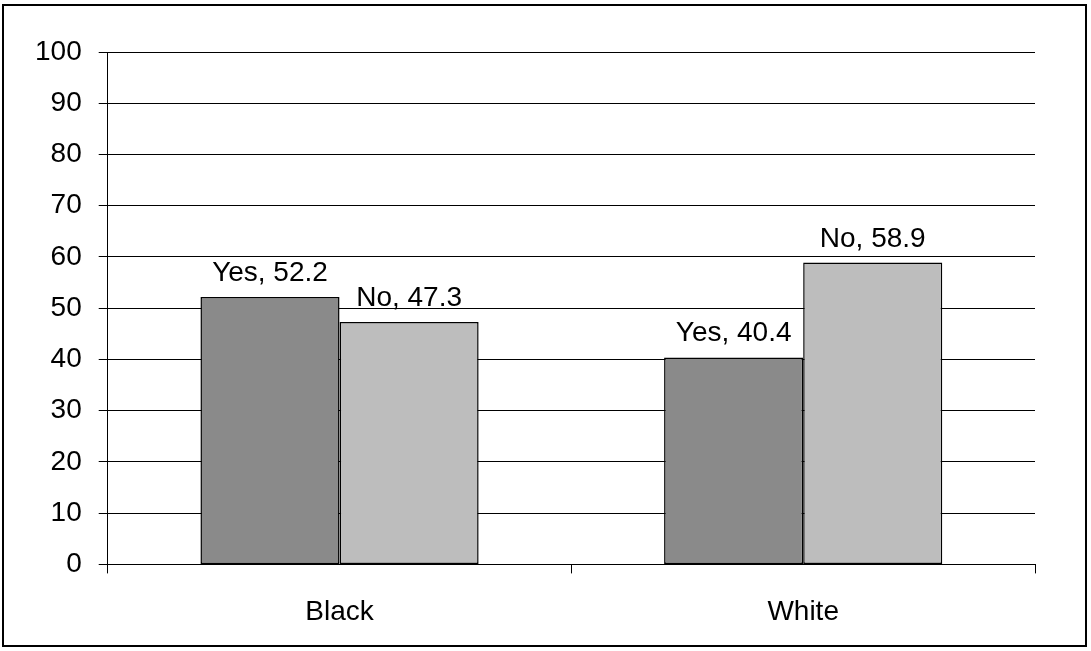 The width and height of the screenshot is (1091, 651). I want to click on y-tick-label: 10, so click(66, 511).